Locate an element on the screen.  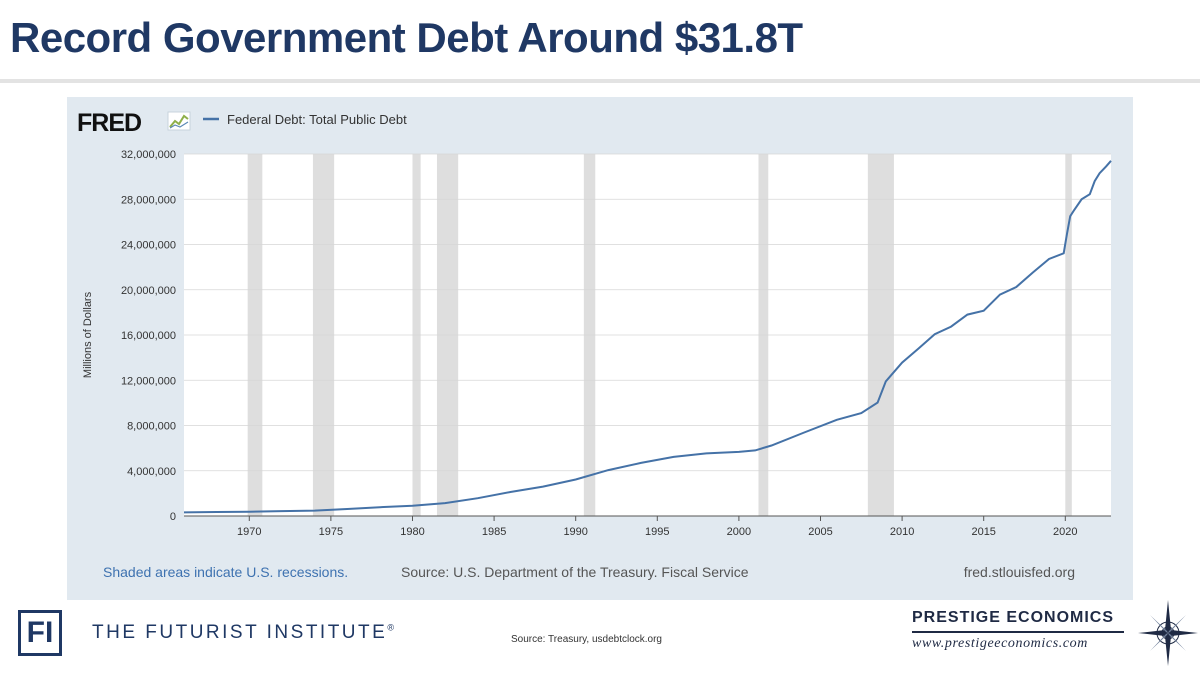
y-tick-label-6: 24,000,000 is located at coordinates (148, 246).